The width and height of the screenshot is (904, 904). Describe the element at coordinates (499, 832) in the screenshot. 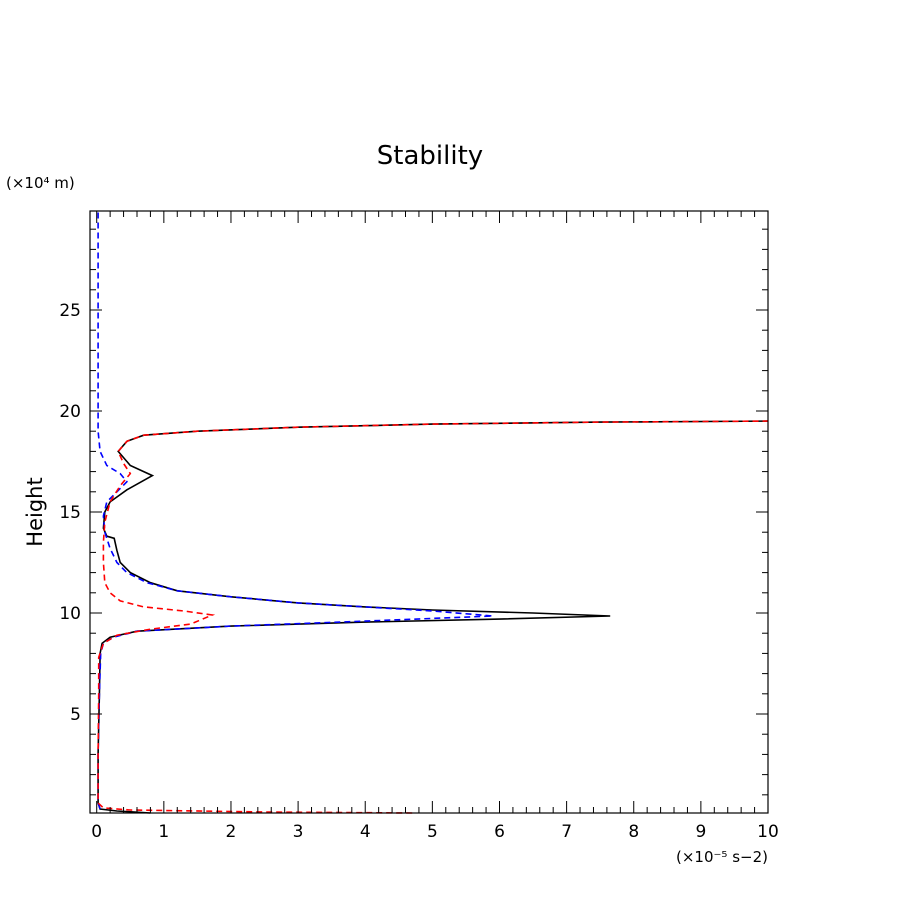

I see `x-tick-label: 6` at that location.